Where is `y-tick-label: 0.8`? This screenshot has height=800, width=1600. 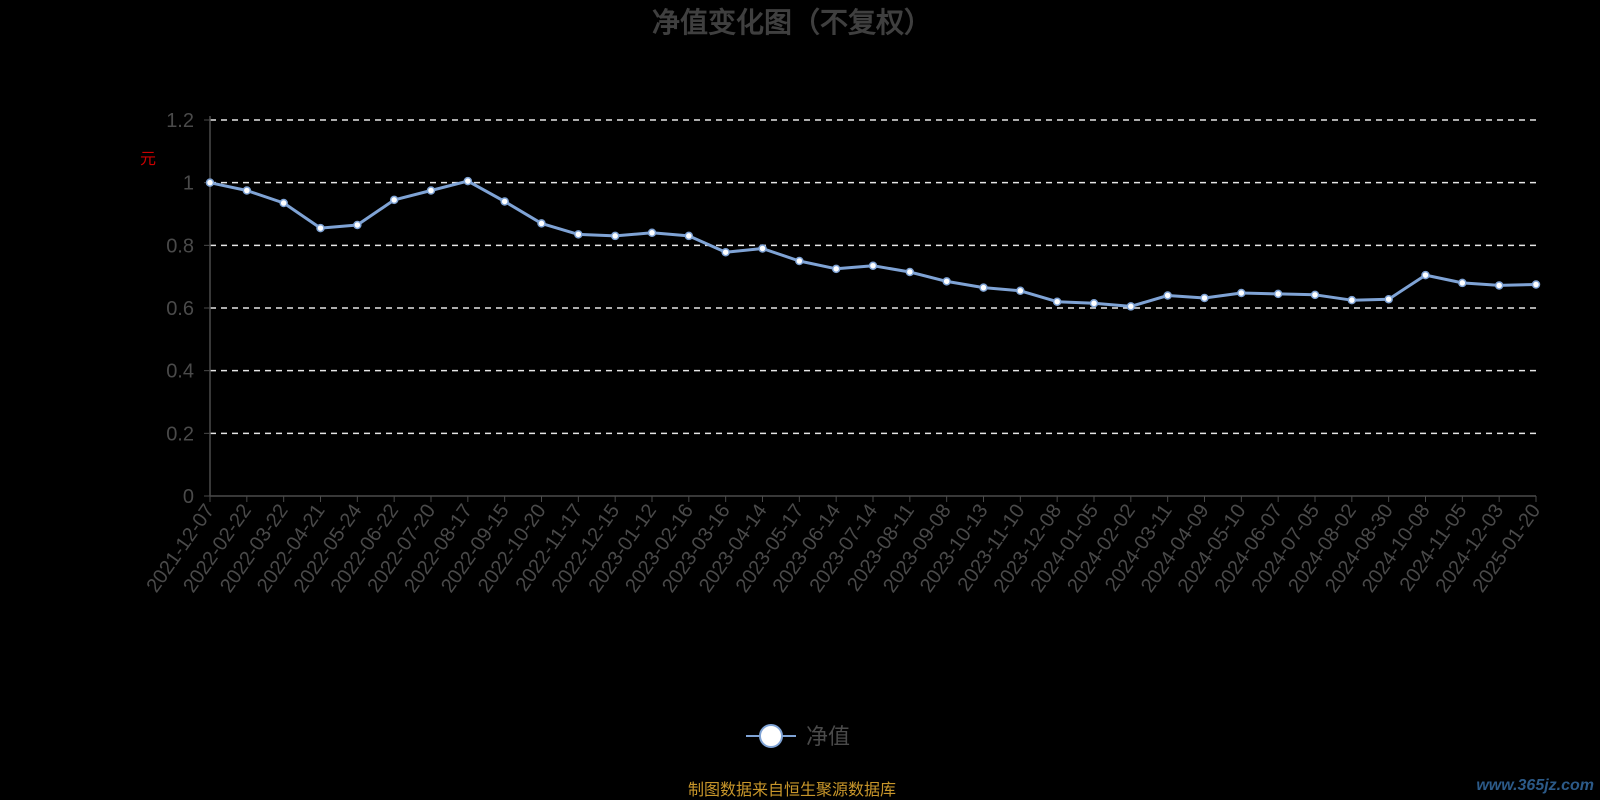
y-tick-label: 0.8 is located at coordinates (180, 246).